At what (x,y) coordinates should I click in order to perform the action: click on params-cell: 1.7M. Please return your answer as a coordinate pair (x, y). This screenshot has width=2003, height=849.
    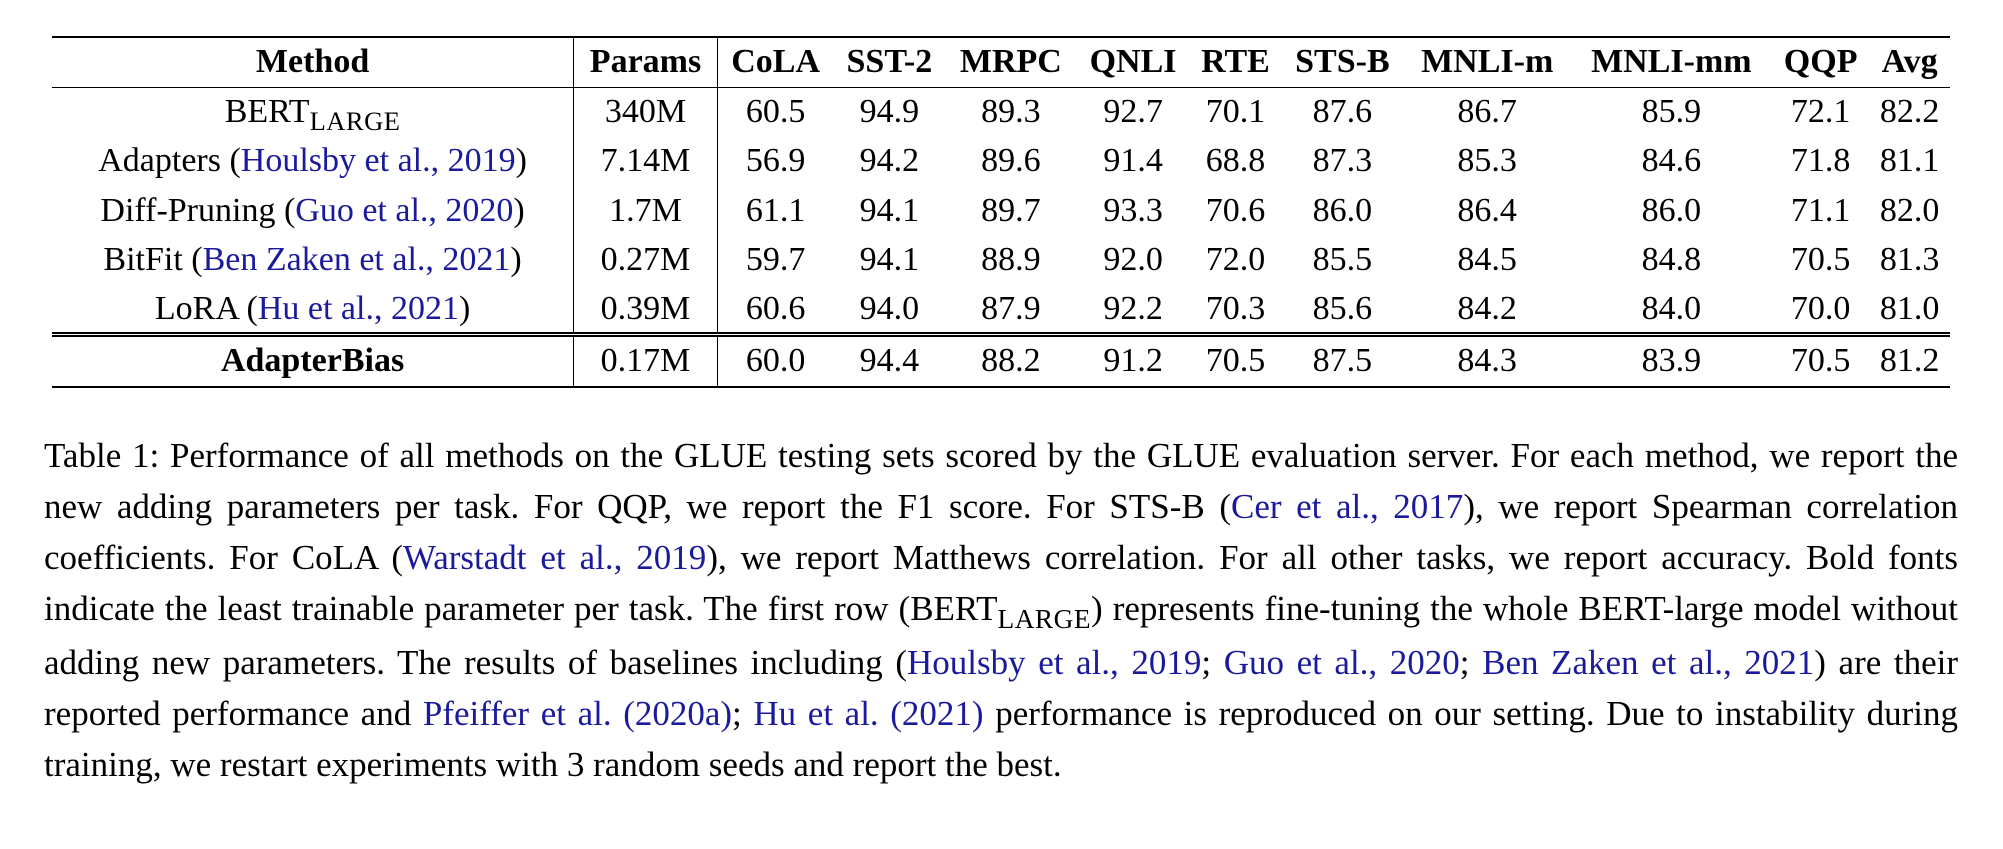
    Looking at the image, I should click on (645, 211).